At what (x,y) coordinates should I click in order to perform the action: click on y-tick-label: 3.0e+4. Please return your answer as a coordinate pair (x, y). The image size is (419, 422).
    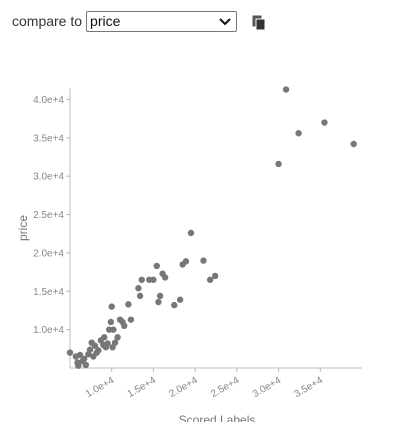
    Looking at the image, I should click on (48, 177).